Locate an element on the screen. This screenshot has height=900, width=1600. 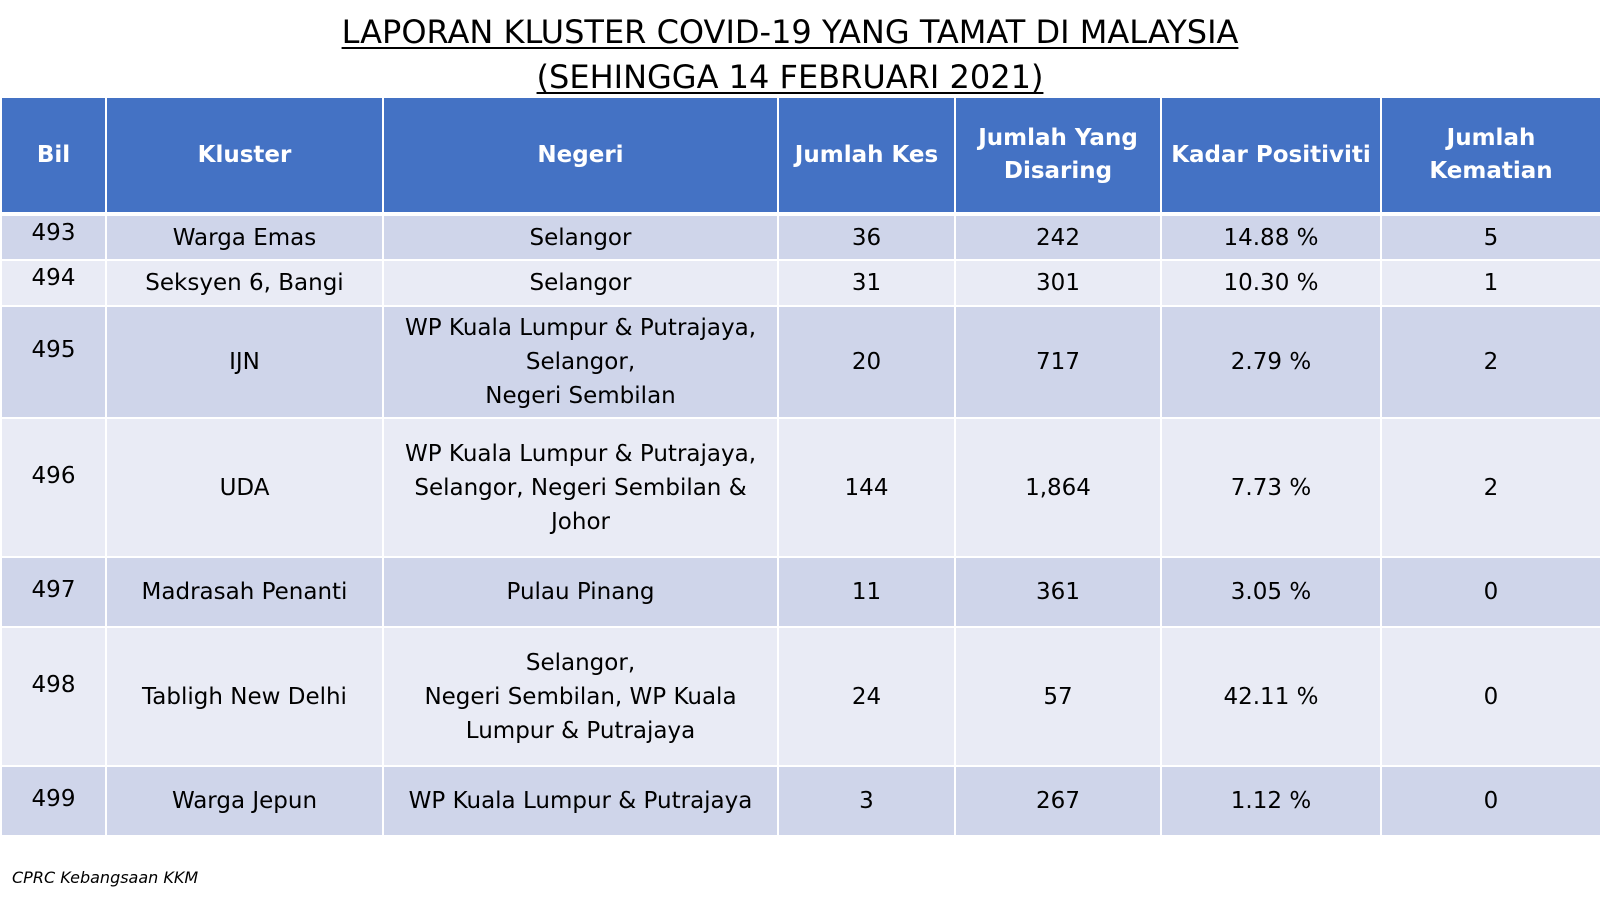
header-jumlah-kematian: Jumlah Kematian is located at coordinates (1490, 157).